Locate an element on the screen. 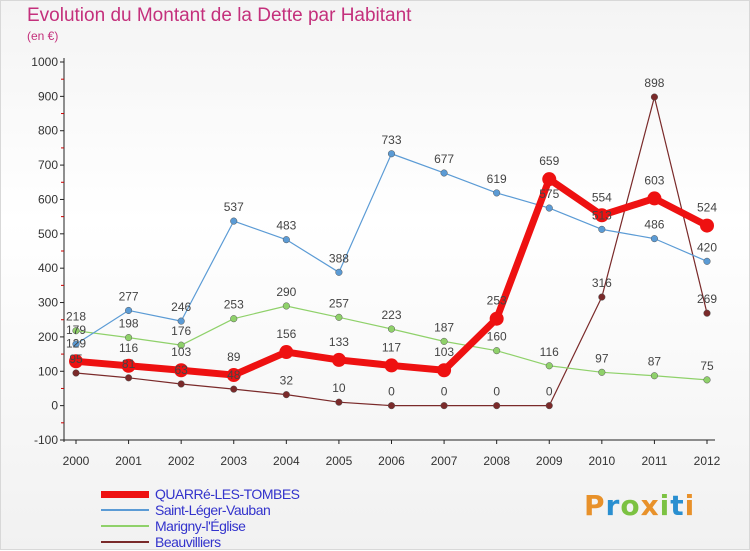 This screenshot has width=750, height=551. data-label: 483 is located at coordinates (286, 226).